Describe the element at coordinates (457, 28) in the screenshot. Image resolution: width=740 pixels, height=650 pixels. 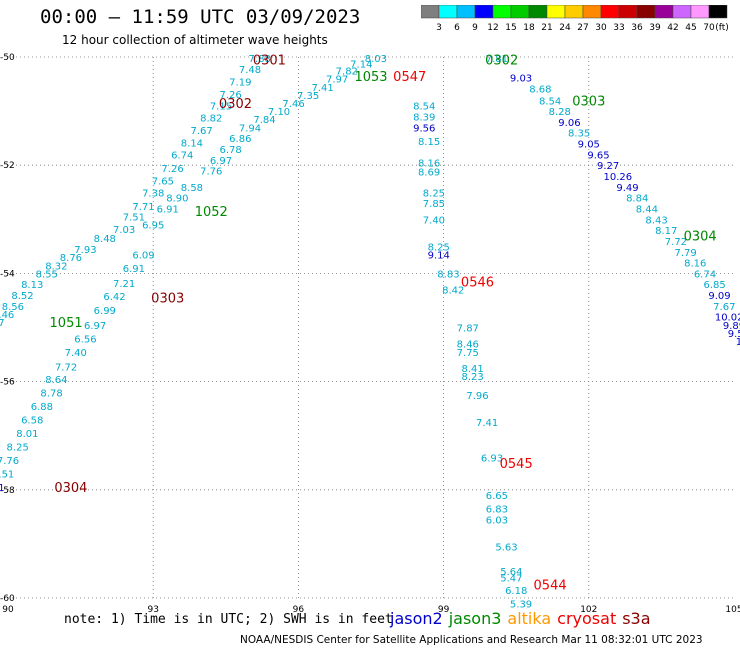
I see `colorbar-tick-label: 6` at that location.